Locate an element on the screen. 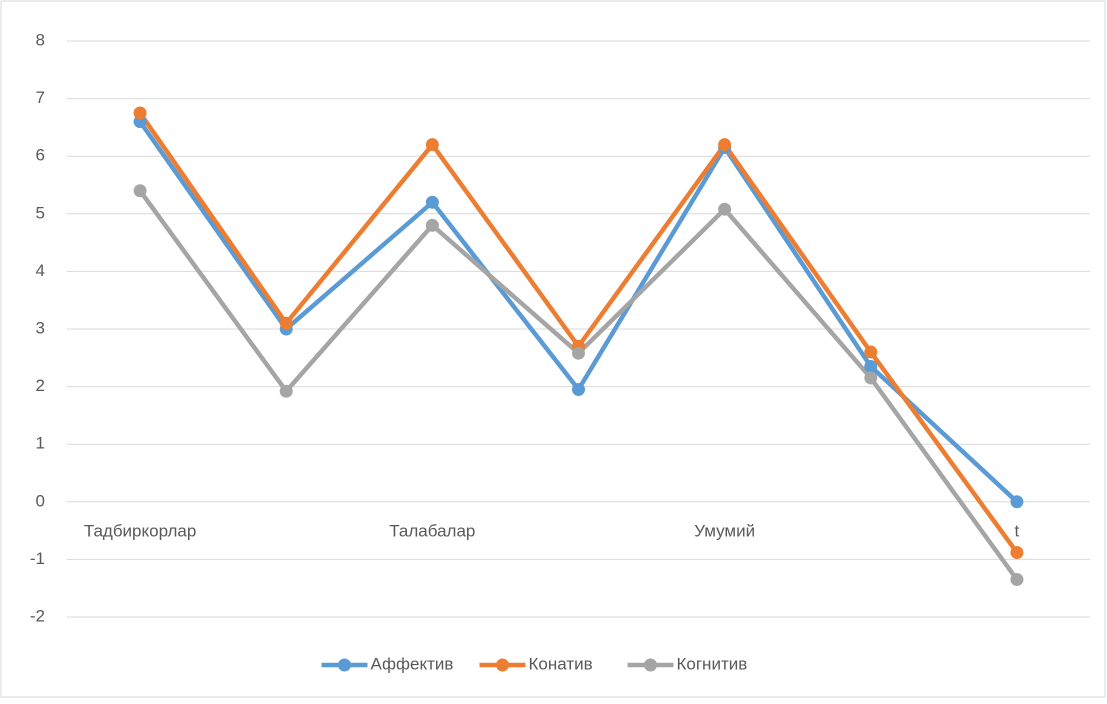 This screenshot has width=1107, height=704. x-tick-label: Талабалар is located at coordinates (432, 530).